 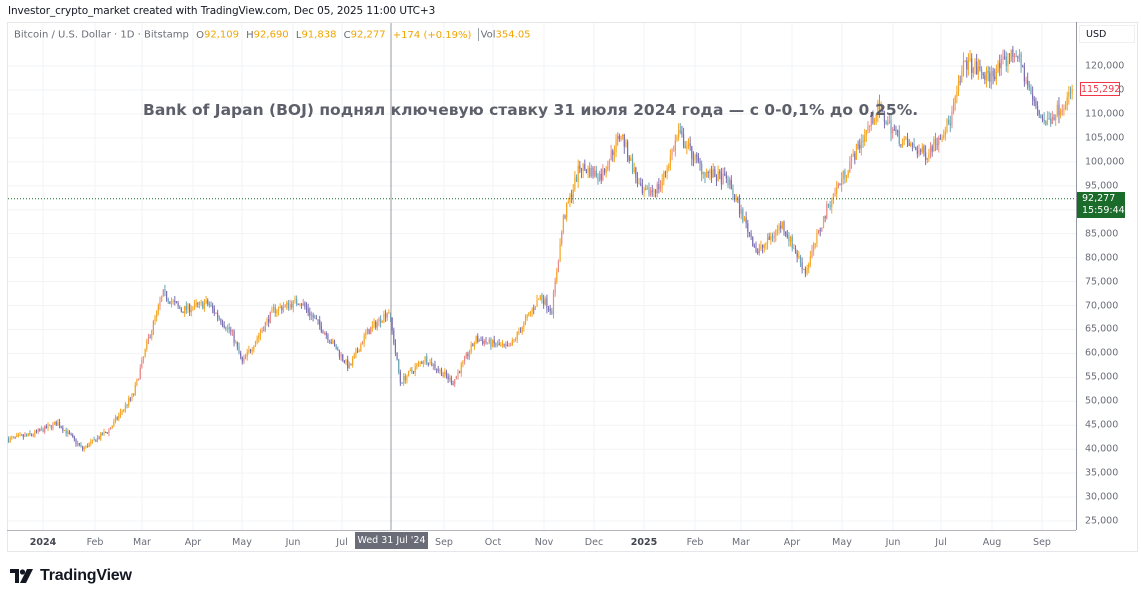 I want to click on symbol-name: Bitcoin / U.S. Dollar · 1D · Bitstamp, so click(x=101, y=35).